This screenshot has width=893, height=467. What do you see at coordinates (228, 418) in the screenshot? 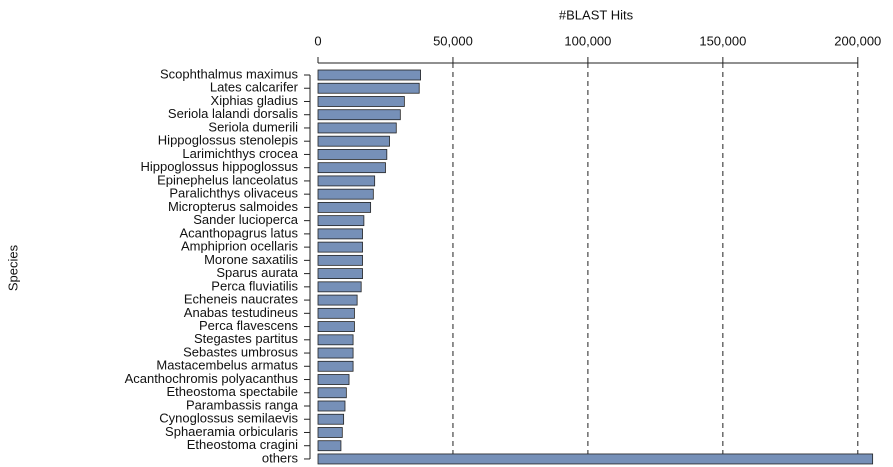
I see `y-tick-label: Cynoglossus semilaevis` at bounding box center [228, 418].